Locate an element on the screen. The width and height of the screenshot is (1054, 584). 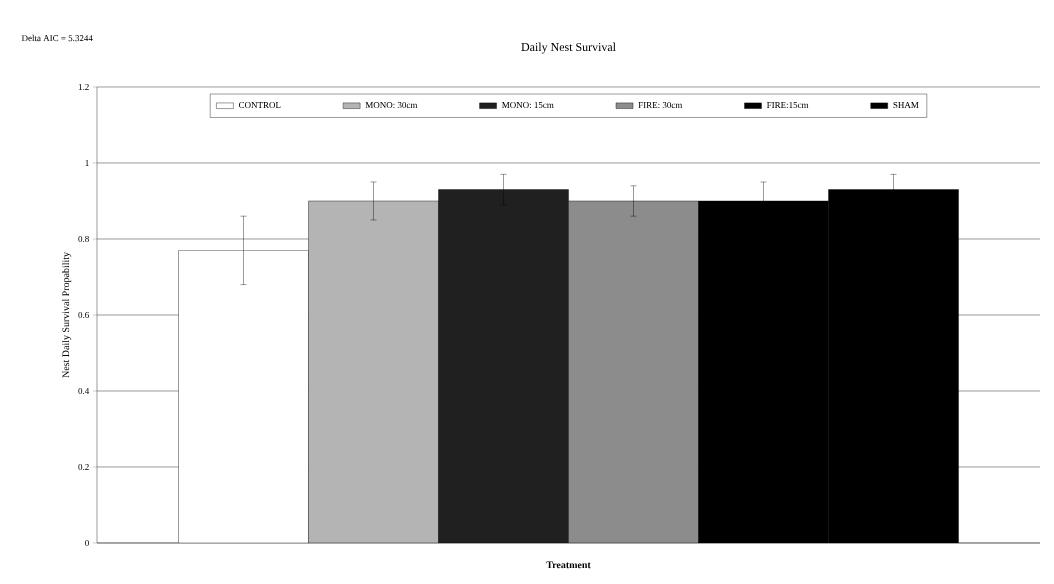
legend-label: FIRE:15cm is located at coordinates (787, 105).